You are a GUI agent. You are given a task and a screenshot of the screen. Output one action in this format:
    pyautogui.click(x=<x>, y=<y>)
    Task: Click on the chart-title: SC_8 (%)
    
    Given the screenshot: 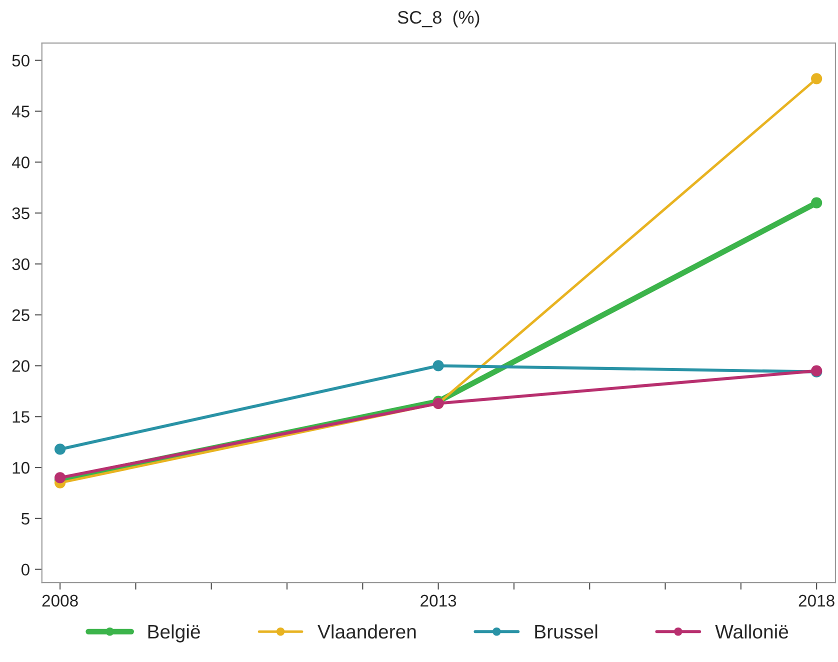 What is the action you would take?
    pyautogui.click(x=439, y=19)
    